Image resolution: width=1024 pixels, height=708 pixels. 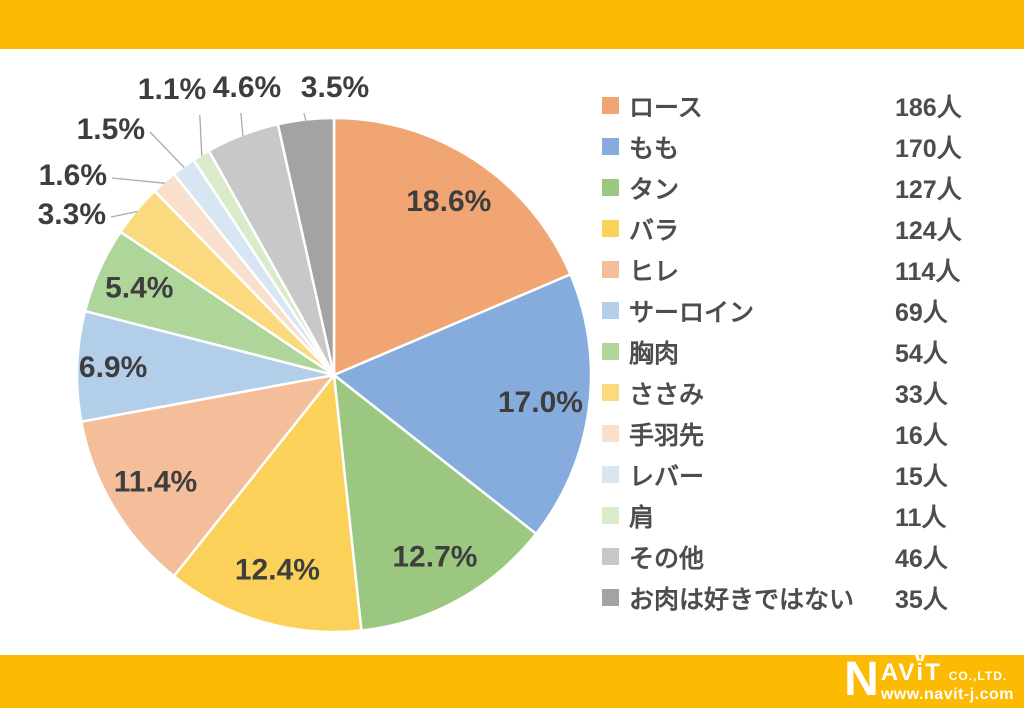 I want to click on legend-row: お肉は好きではない 35人, so click(x=811, y=597).